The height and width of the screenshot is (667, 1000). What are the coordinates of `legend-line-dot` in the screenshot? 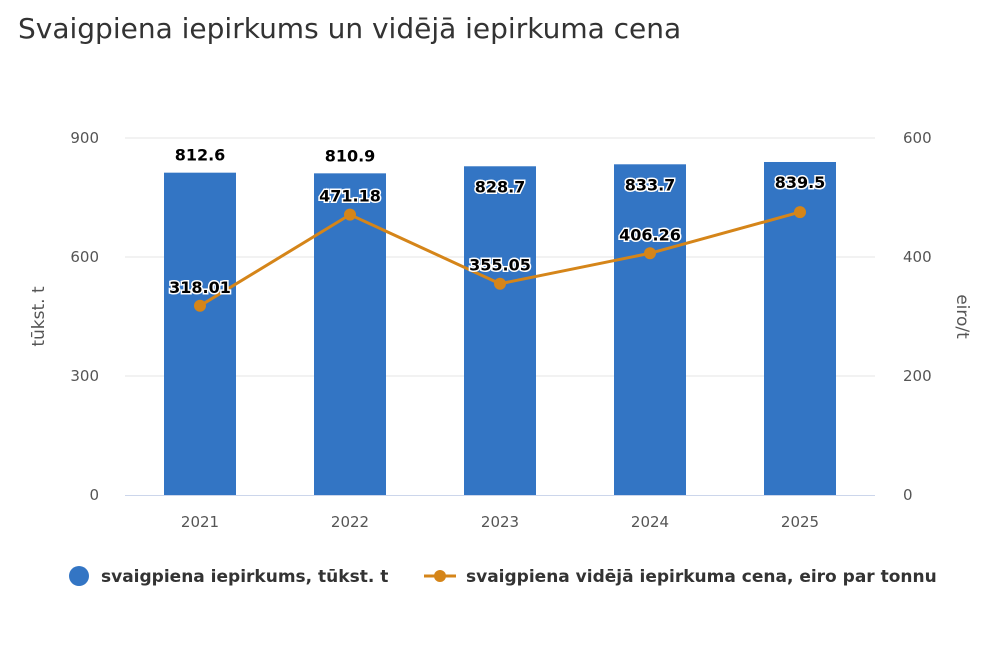 It's located at (440, 576).